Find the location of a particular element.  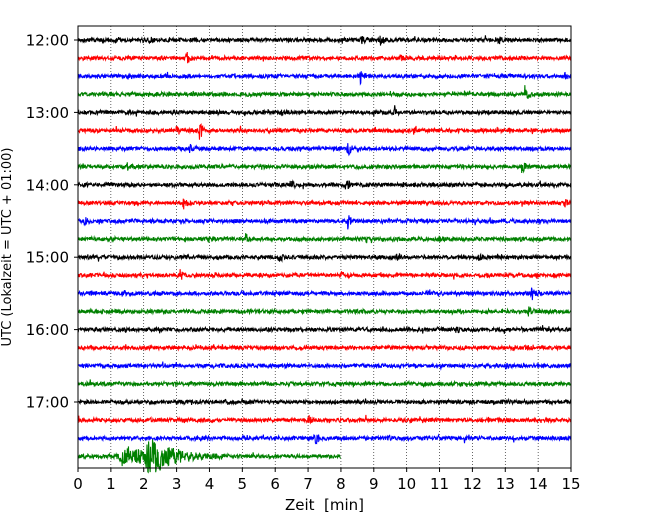

x-tick-label-14: 14 is located at coordinates (538, 484).